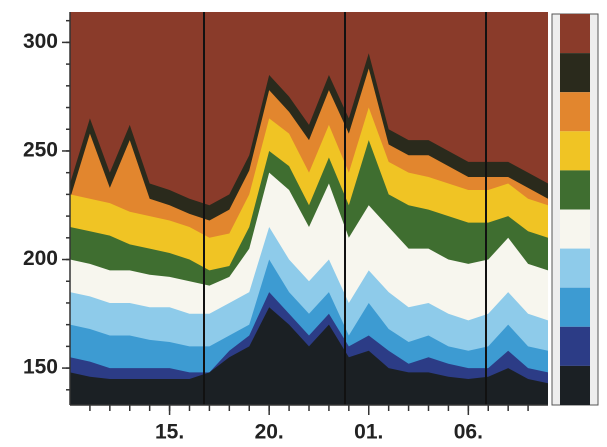 Image resolution: width=607 pixels, height=447 pixels. I want to click on x-tick-label: 20., so click(269, 432).